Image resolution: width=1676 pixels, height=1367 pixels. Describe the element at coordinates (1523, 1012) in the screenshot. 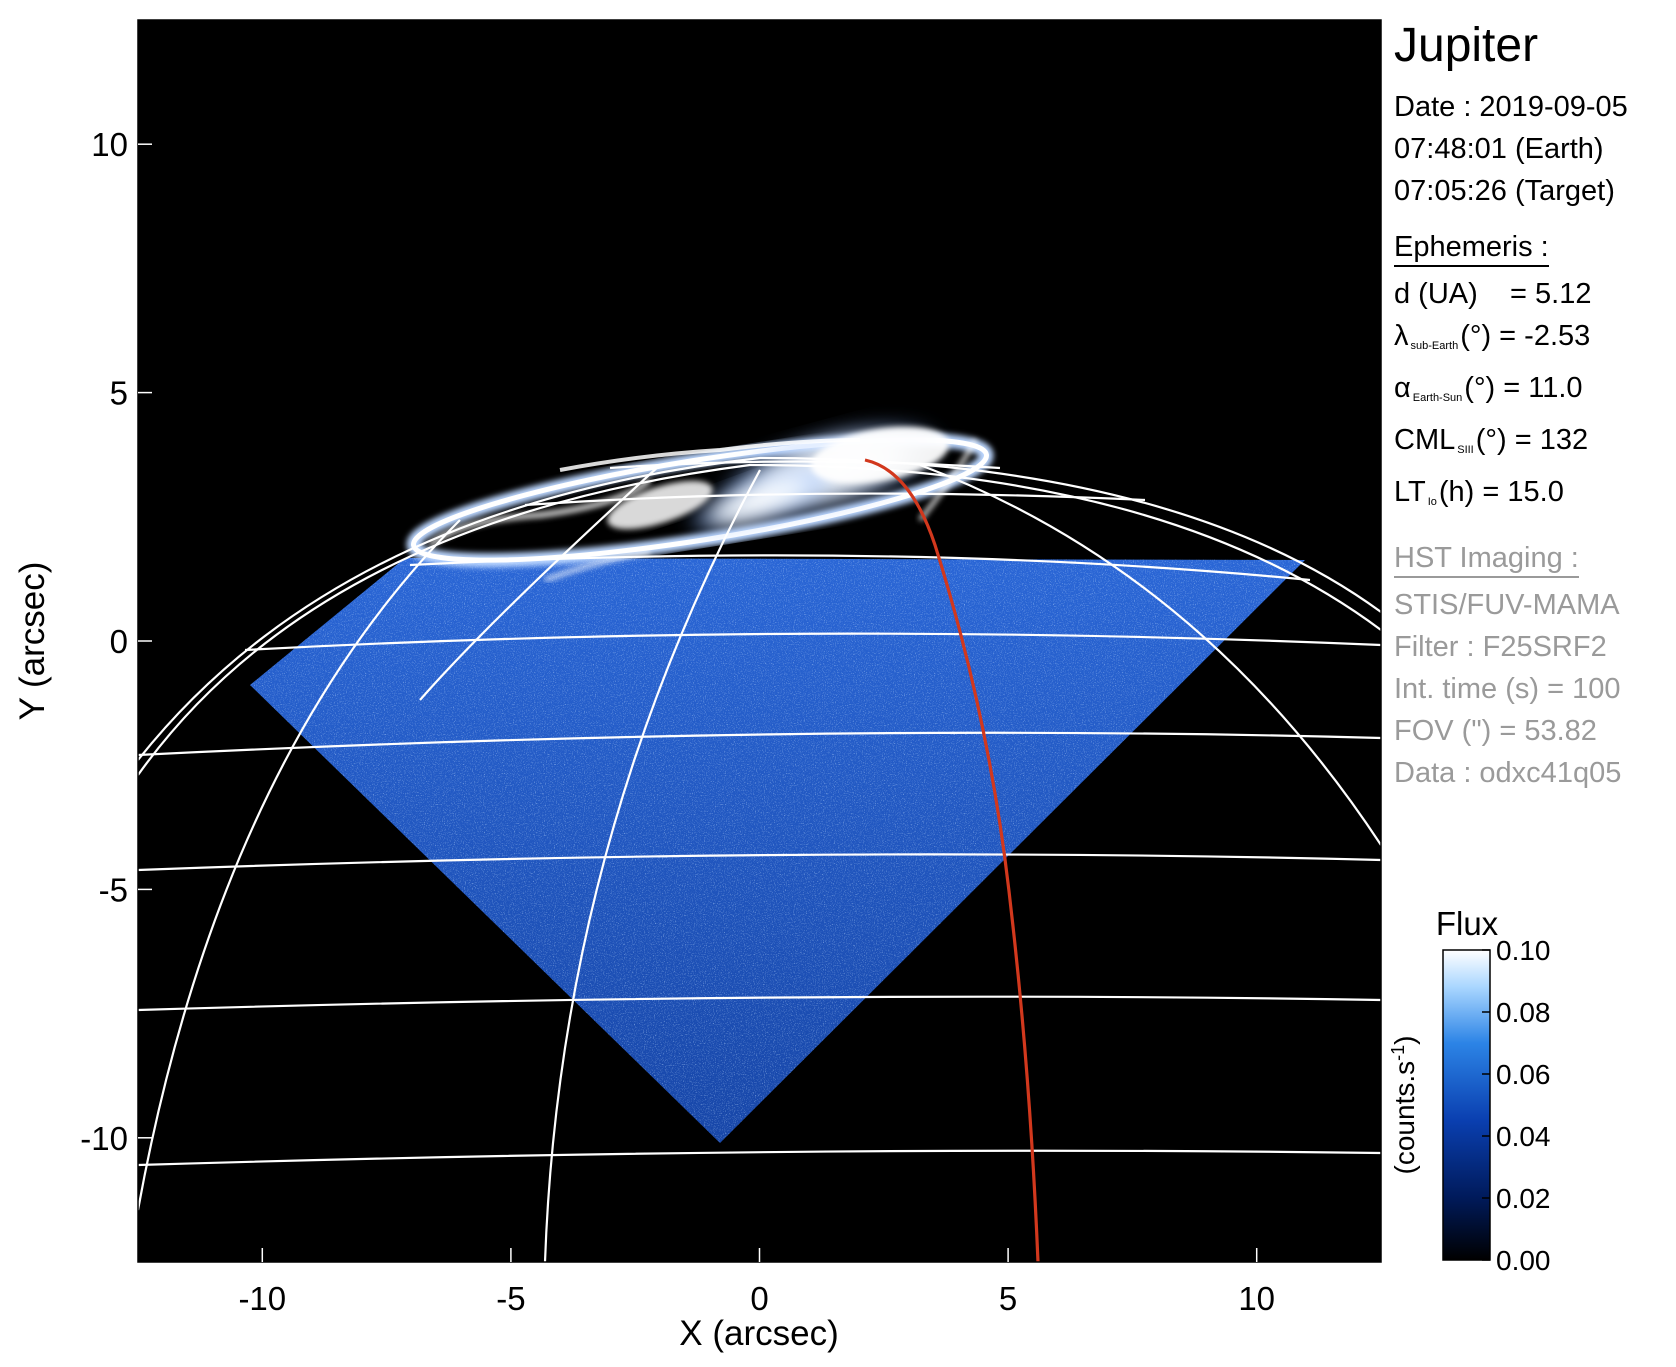

I see `colorbar-tick-label: 0.08` at that location.